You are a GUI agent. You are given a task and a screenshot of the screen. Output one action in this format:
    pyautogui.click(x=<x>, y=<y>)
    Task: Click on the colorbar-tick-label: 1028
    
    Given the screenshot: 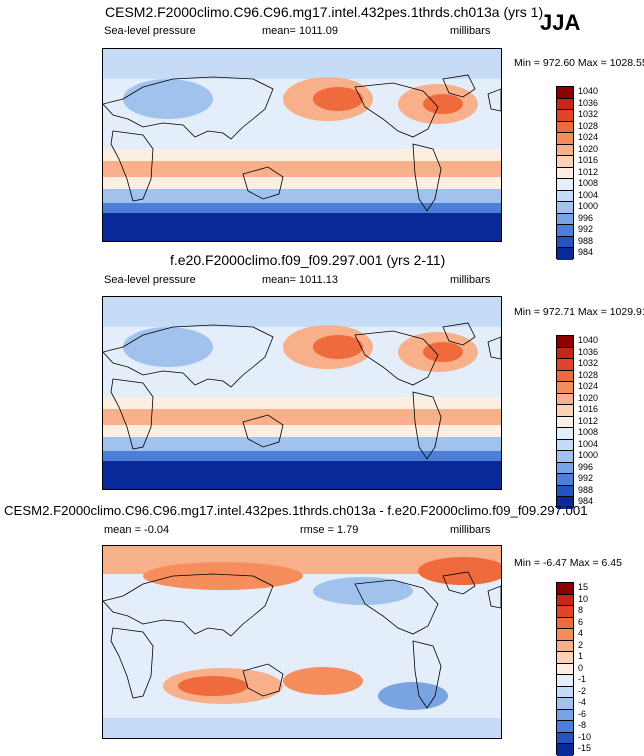 What is the action you would take?
    pyautogui.click(x=588, y=374)
    